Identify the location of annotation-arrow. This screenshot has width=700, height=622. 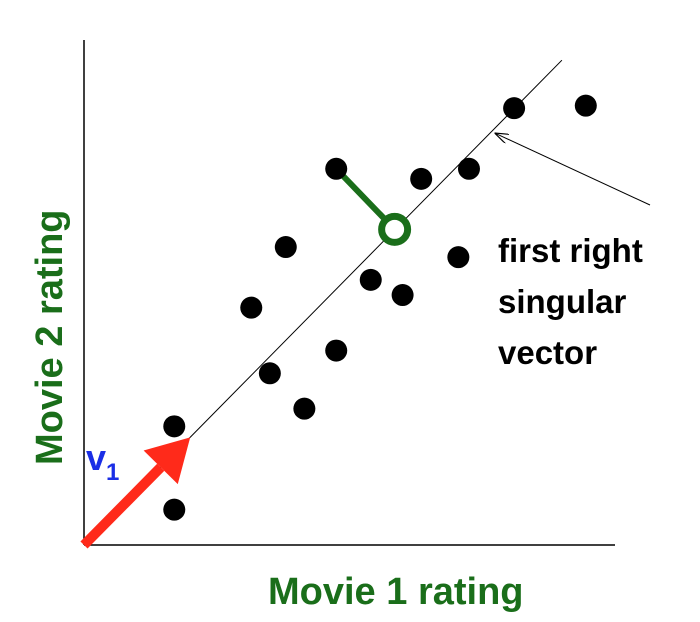
(573, 169).